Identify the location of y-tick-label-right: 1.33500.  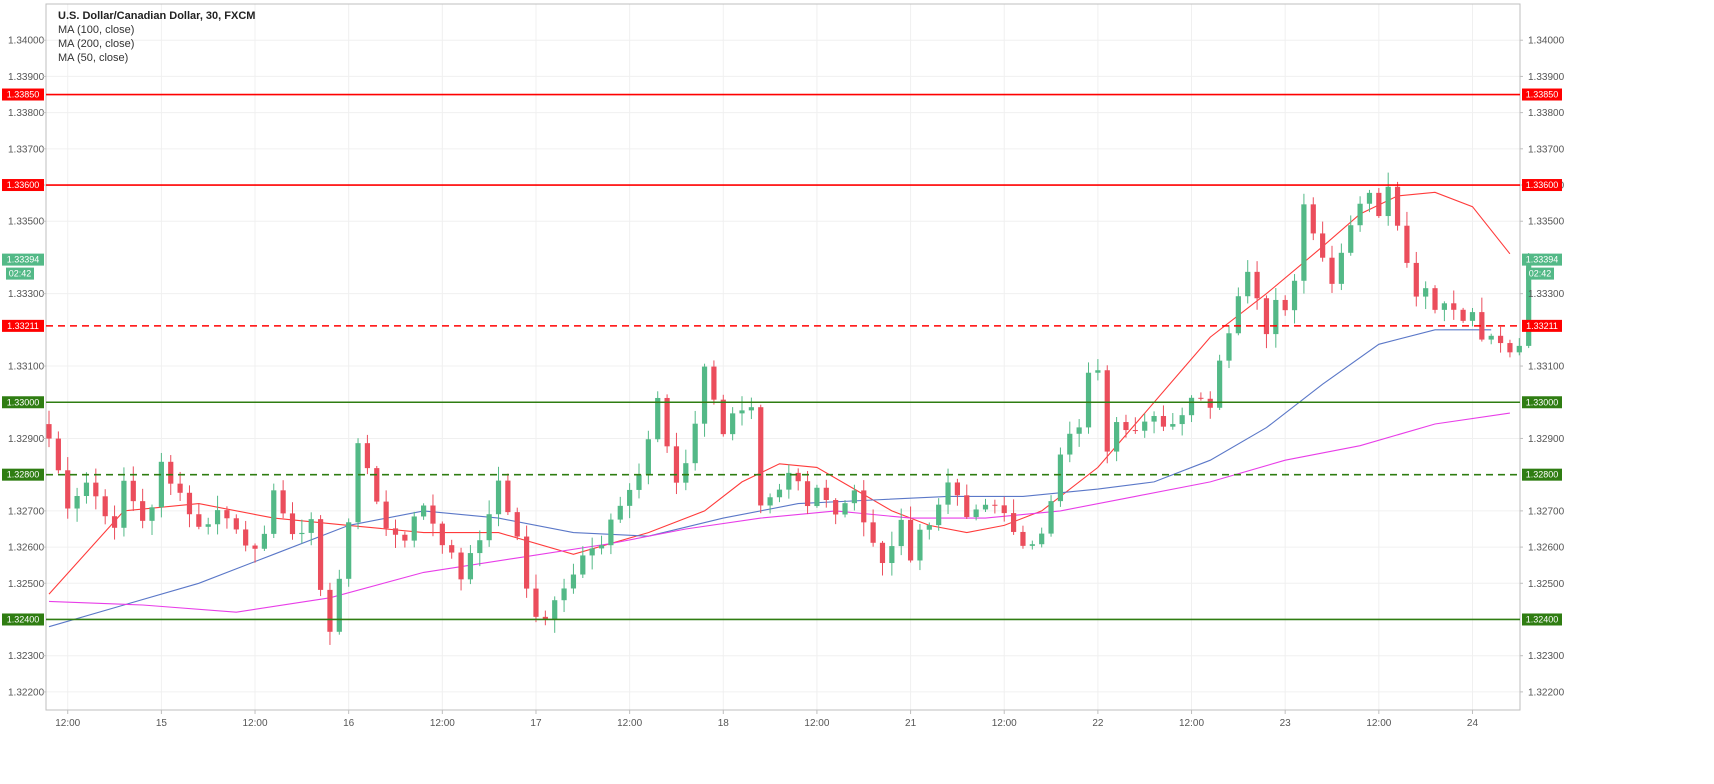
(1546, 222).